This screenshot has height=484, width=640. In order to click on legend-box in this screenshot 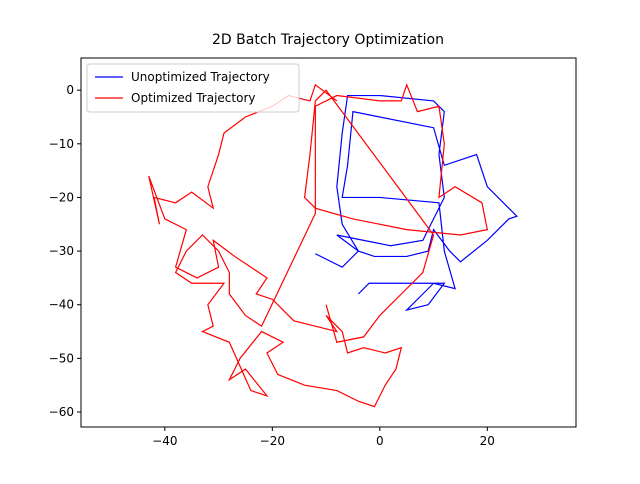, I will do `click(193, 88)`.